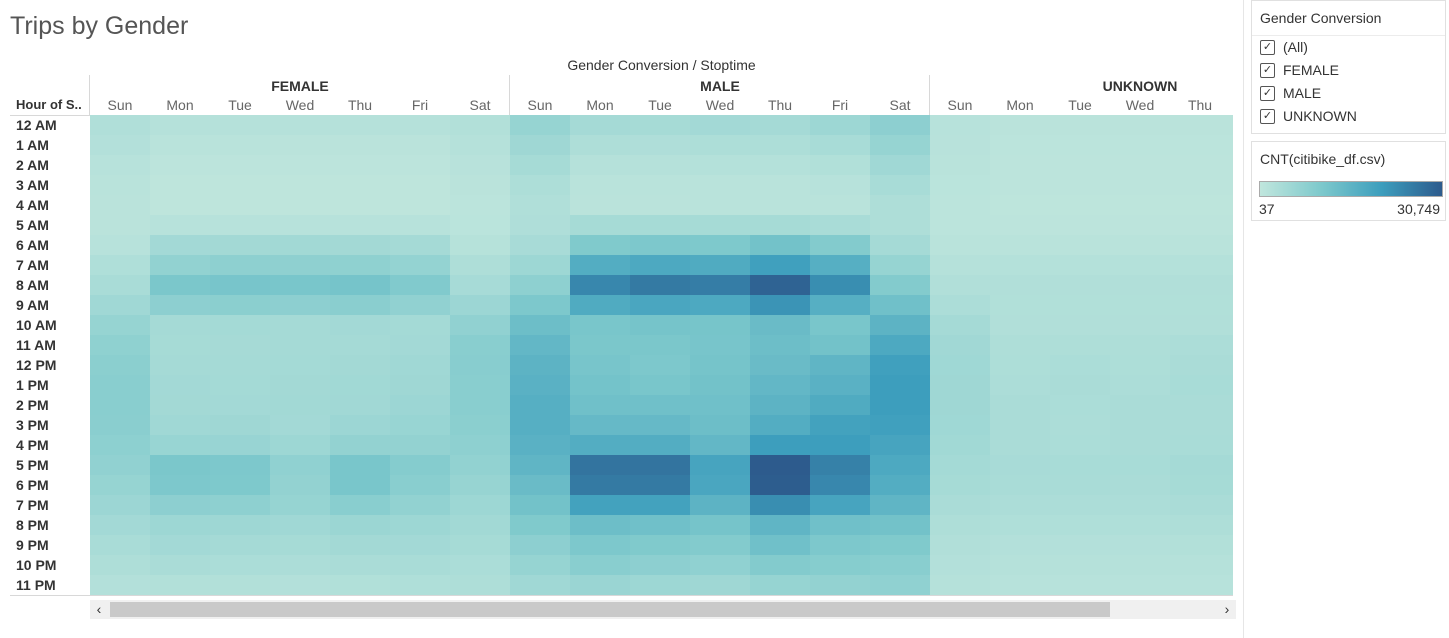 This screenshot has width=1449, height=638. What do you see at coordinates (99, 609) in the screenshot?
I see `scroll-left-icon: ‹` at bounding box center [99, 609].